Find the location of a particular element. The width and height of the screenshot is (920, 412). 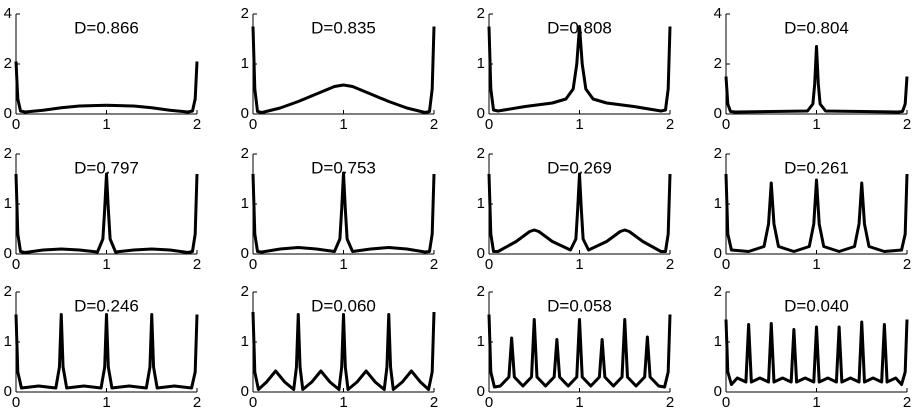

panel-title: D=0.269 is located at coordinates (579, 167).